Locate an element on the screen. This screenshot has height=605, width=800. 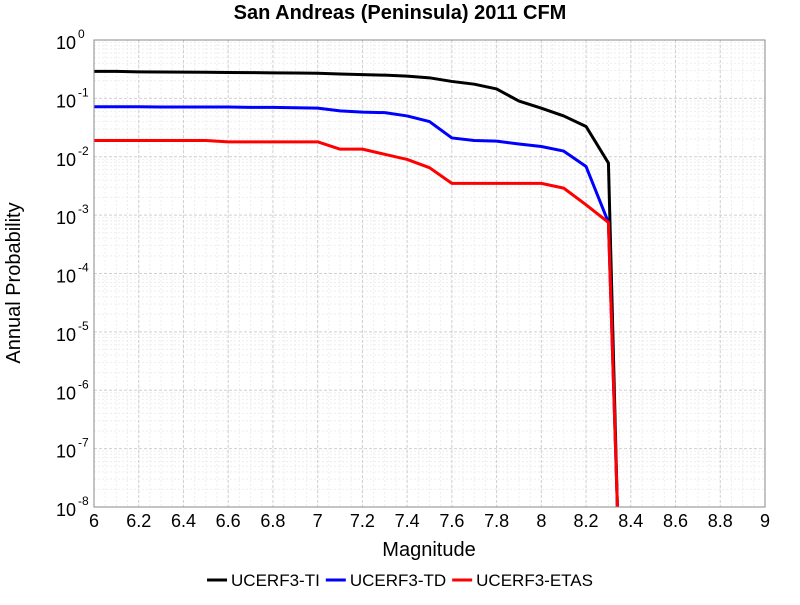
x-axis-ticks: 6 6.2 6.4 6.6 6.8 7 7.2 7.4 7.6 7.8 8 8.2 8.4 8.6 8.8 9 is located at coordinates (429, 521).